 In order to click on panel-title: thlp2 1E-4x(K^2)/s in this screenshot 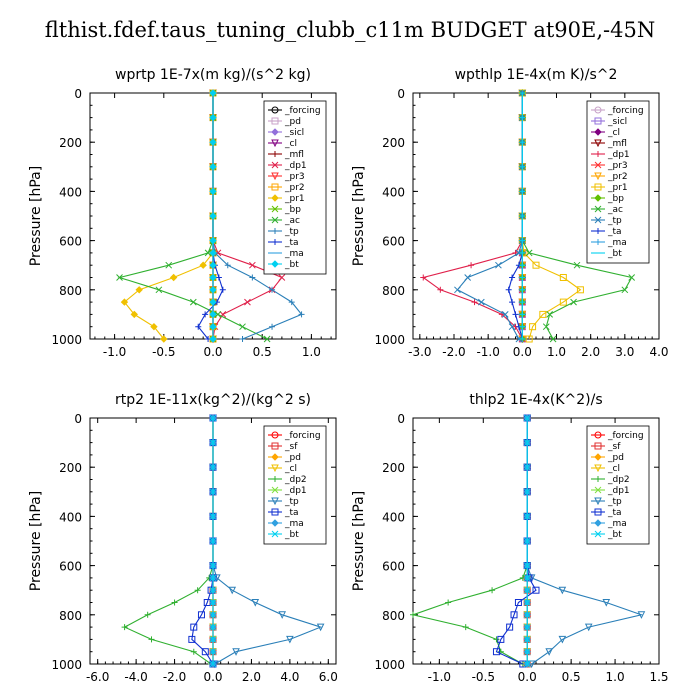, I will do `click(535, 400)`.